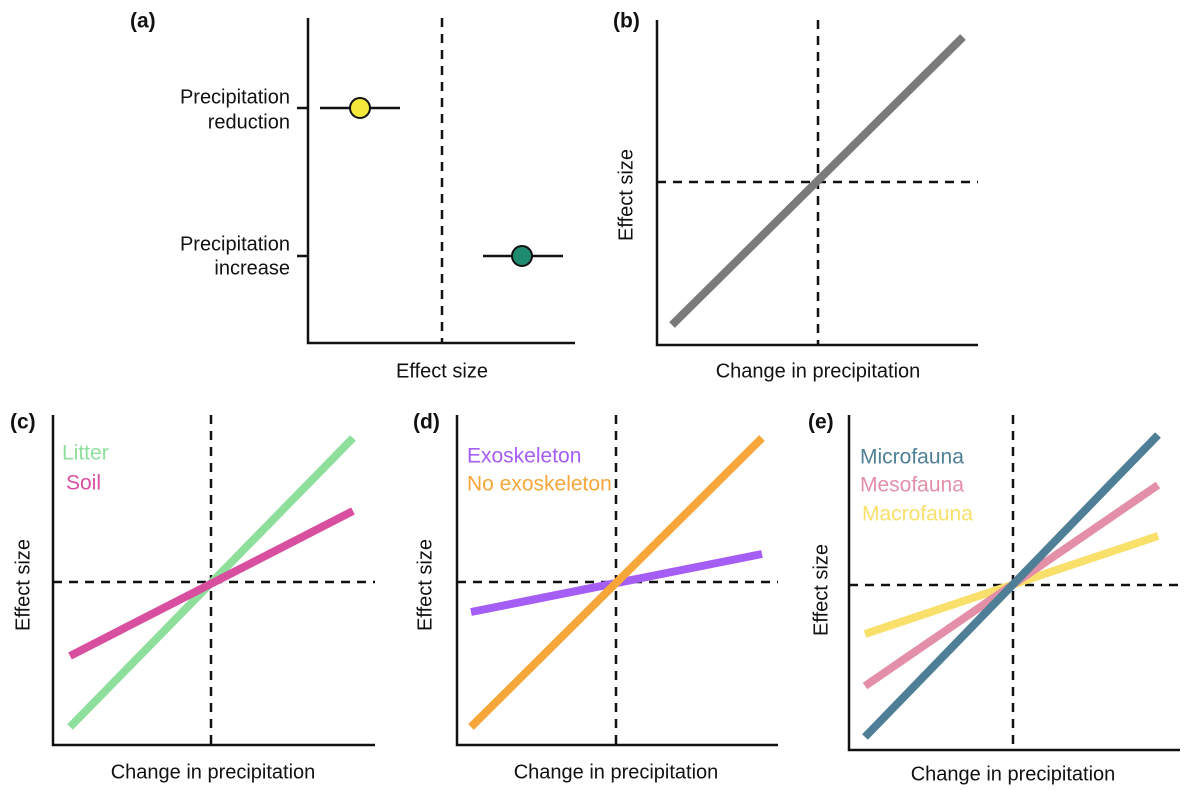  What do you see at coordinates (83, 483) in the screenshot?
I see `legend-label: Soil` at bounding box center [83, 483].